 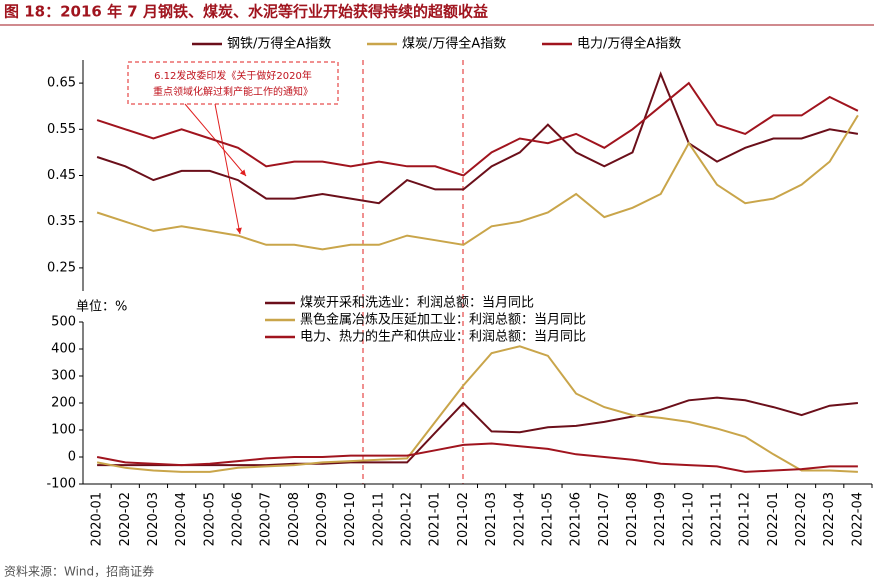 I want to click on legend-label: 黑色金属冶炼及压延加工业：利润总额：当月同比, so click(x=443, y=320).